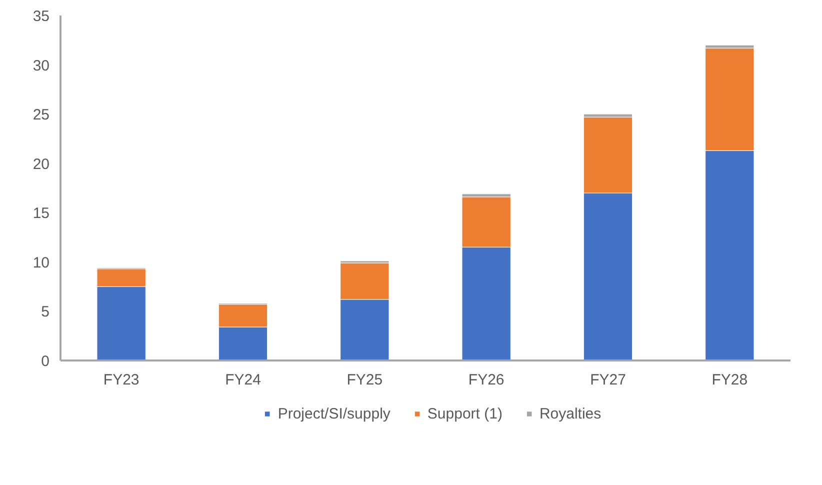 Image resolution: width=822 pixels, height=485 pixels. What do you see at coordinates (41, 263) in the screenshot?
I see `y-tick-label: 10` at bounding box center [41, 263].